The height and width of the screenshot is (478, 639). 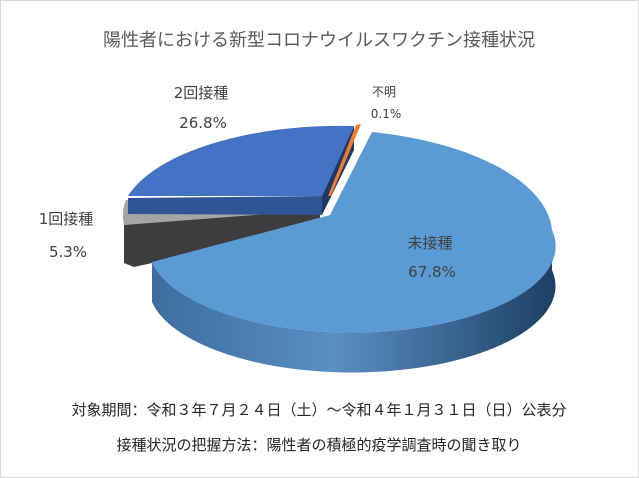 What do you see at coordinates (68, 252) in the screenshot?
I see `label-1dose-pct: 5.3%` at bounding box center [68, 252].